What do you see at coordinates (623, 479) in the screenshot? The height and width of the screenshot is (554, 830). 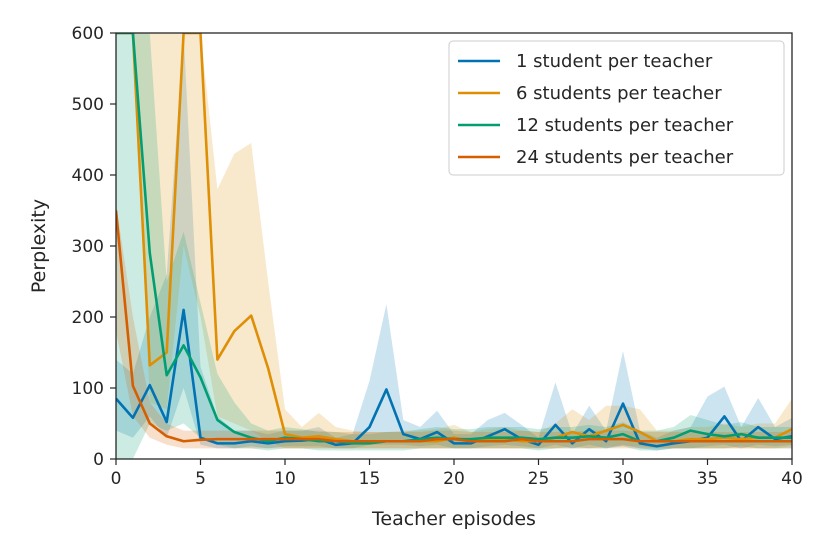 I see `x-tick-label: 30` at bounding box center [623, 479].